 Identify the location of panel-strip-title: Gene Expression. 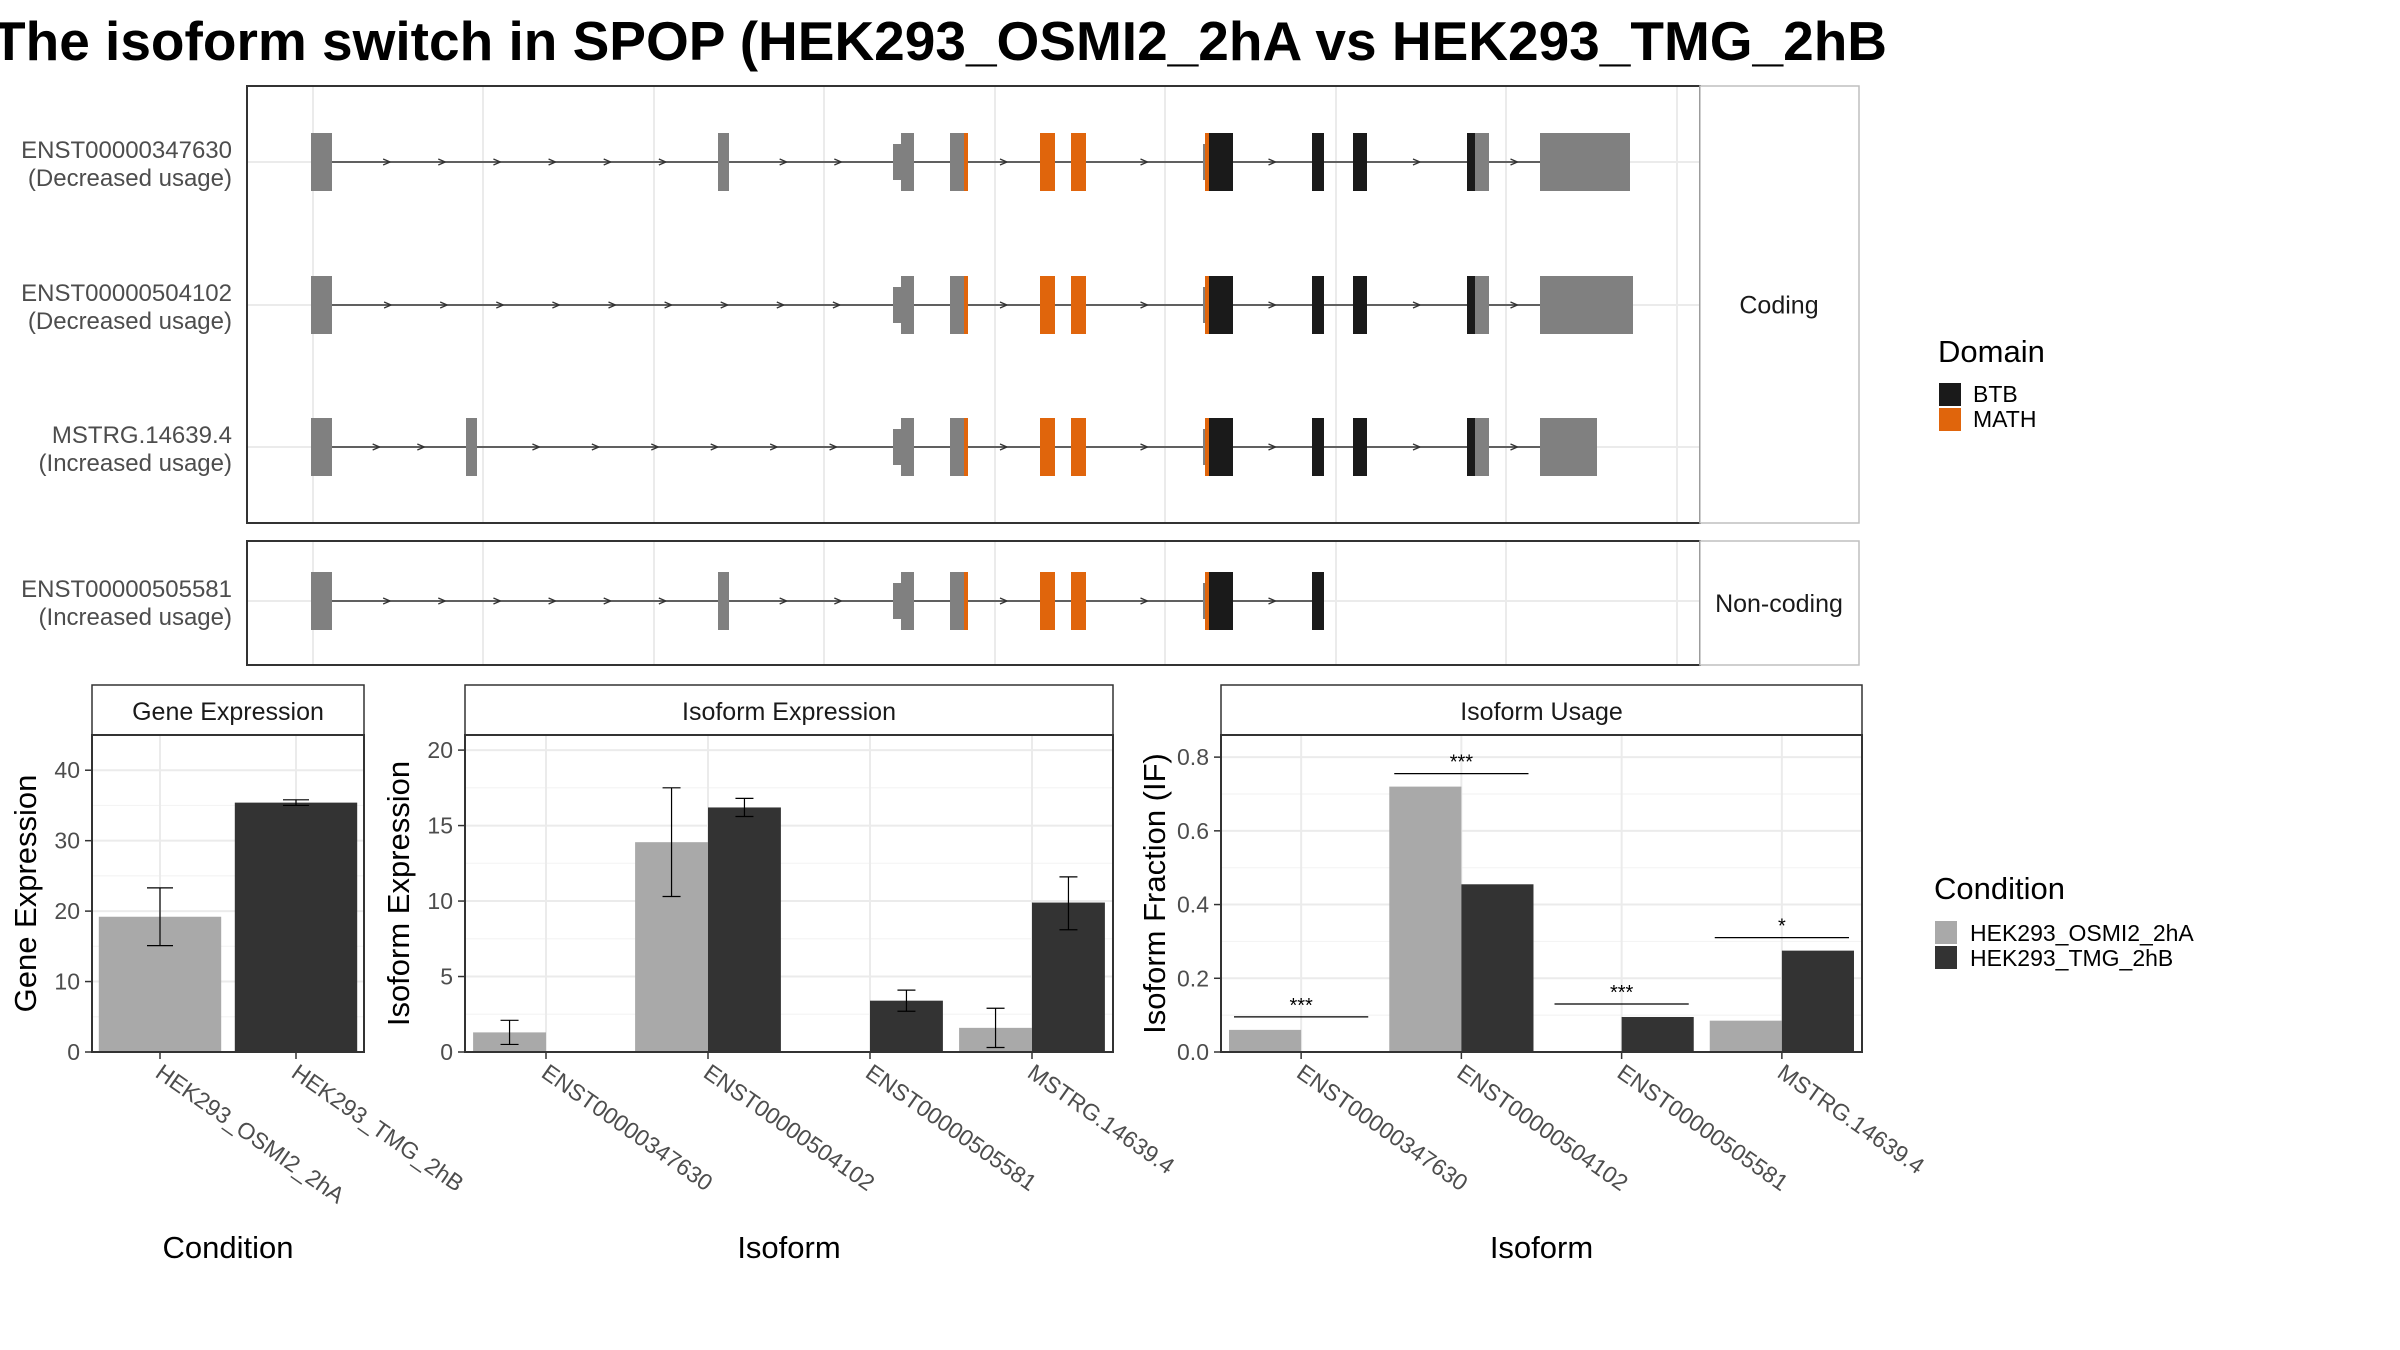
(228, 712).